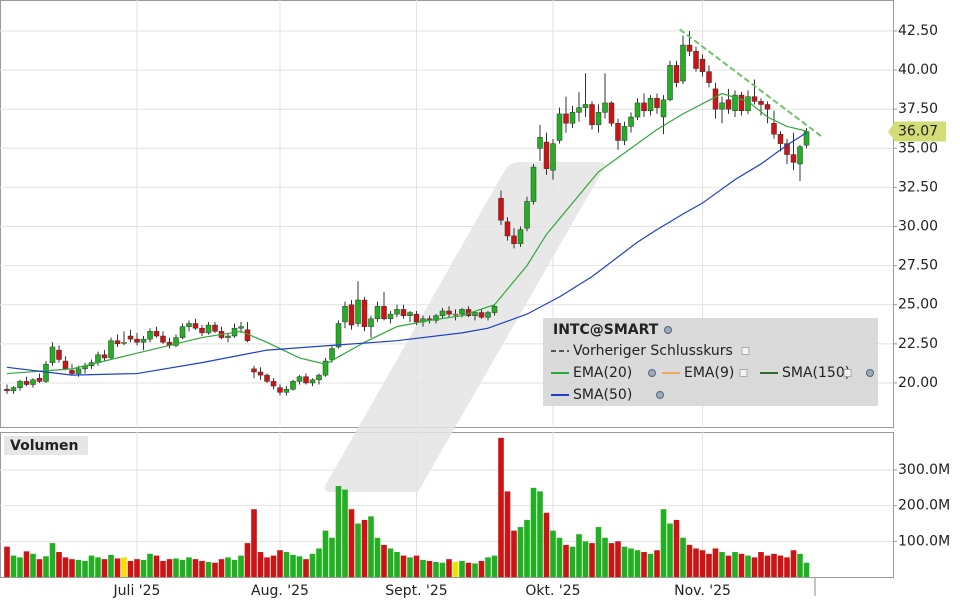 The width and height of the screenshot is (960, 600). What do you see at coordinates (44, 446) in the screenshot?
I see `volume-title: Volumen` at bounding box center [44, 446].